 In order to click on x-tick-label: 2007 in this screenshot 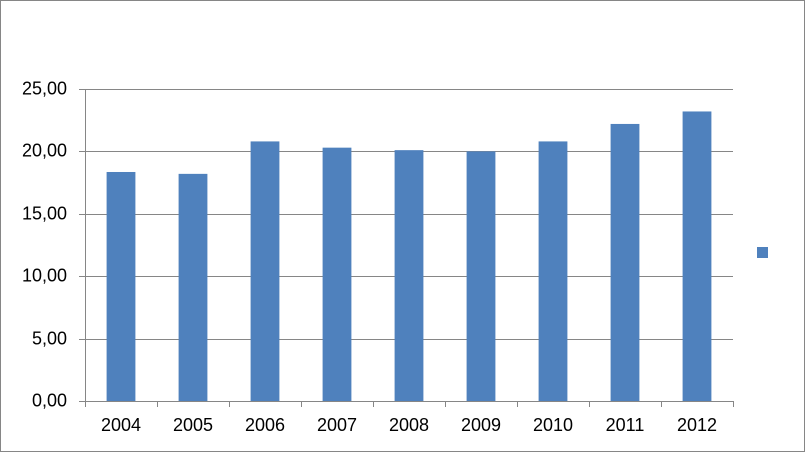, I will do `click(337, 425)`.